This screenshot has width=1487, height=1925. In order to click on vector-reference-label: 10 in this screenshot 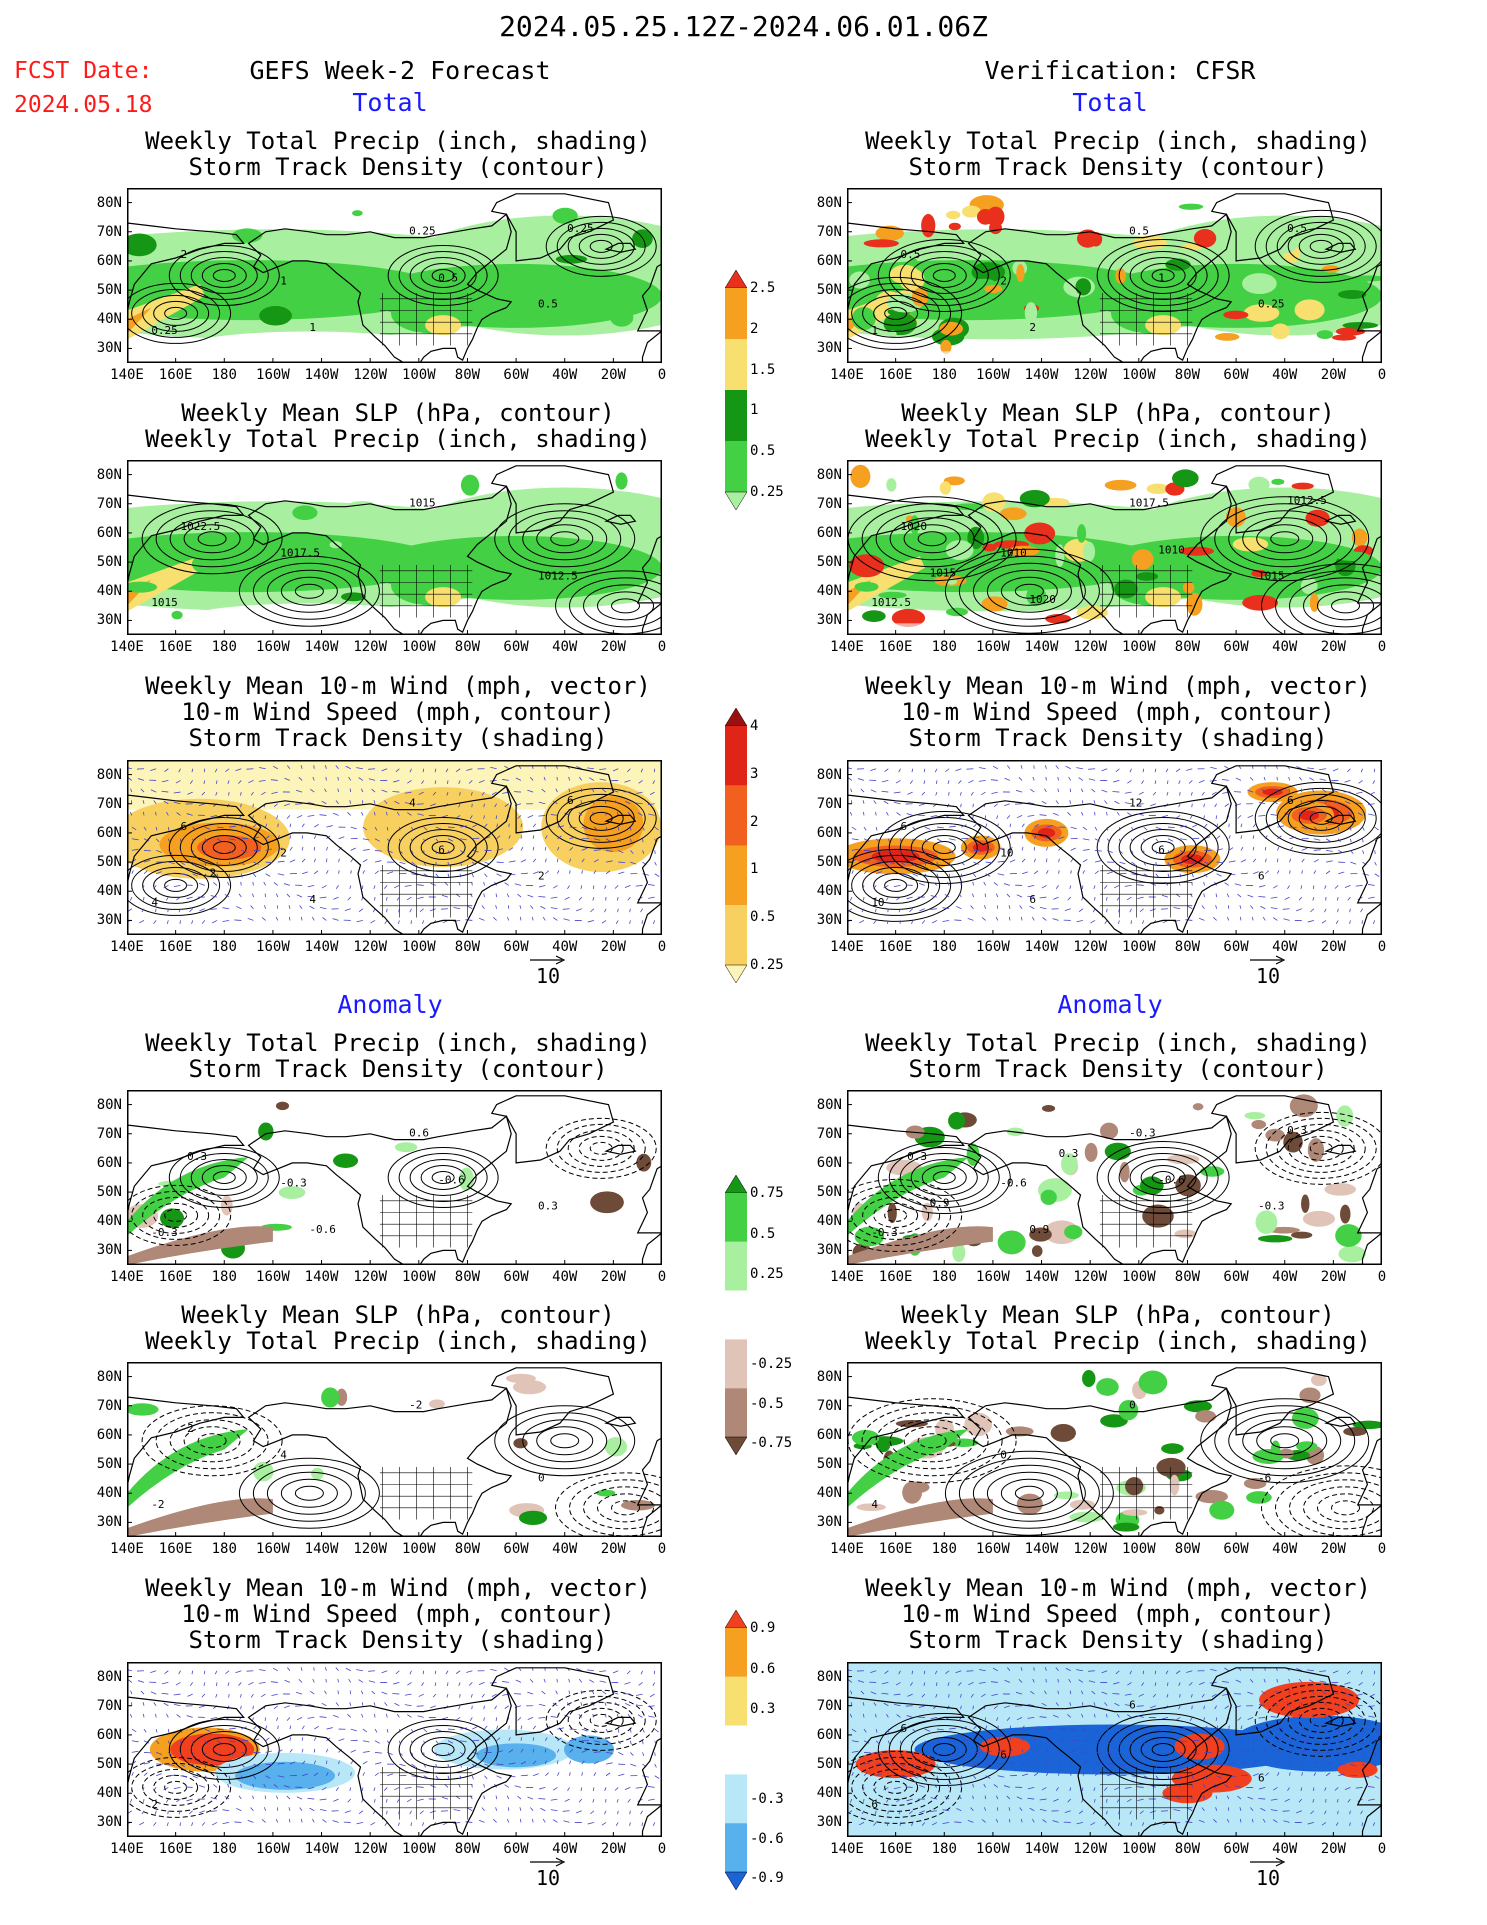, I will do `click(548, 1878)`.